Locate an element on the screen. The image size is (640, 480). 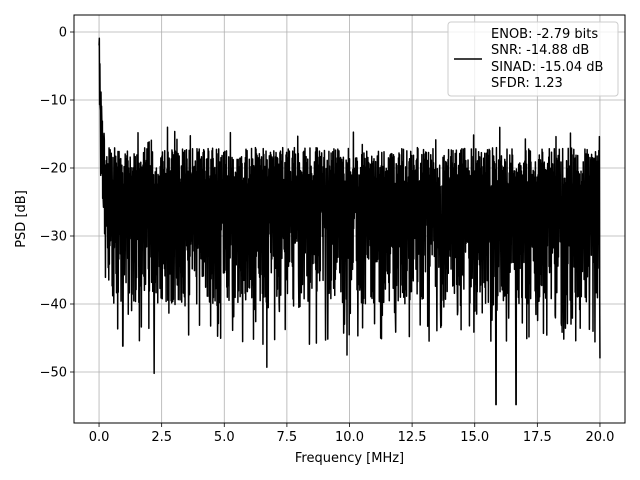
y-axis-ticks: 0 −10 −20 −30 −40 −50 is located at coordinates (57, 203).